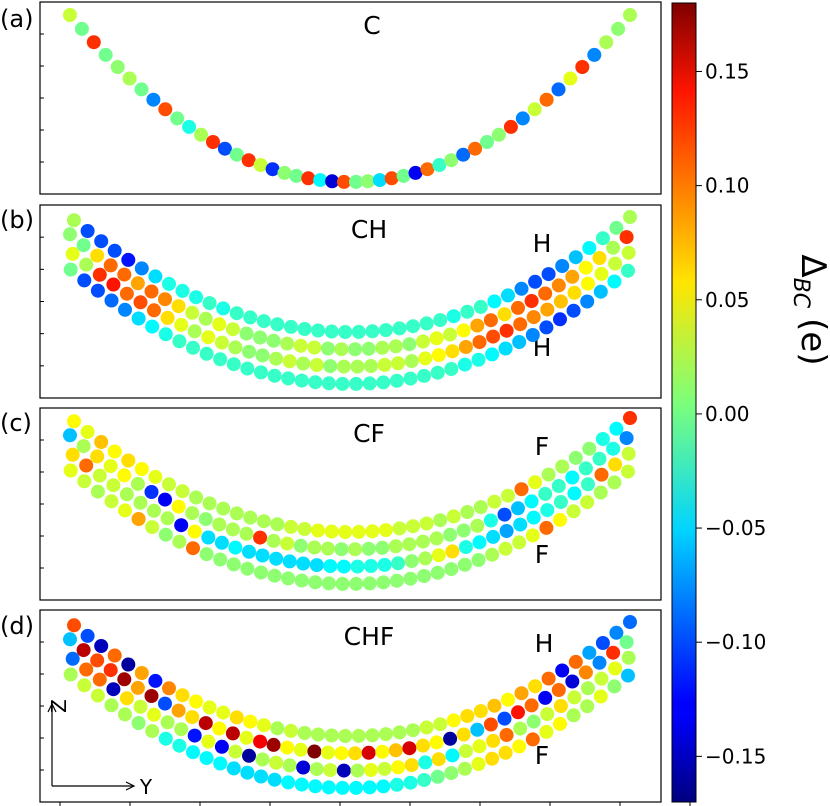  I want to click on side-label-bottom: F, so click(542, 755).